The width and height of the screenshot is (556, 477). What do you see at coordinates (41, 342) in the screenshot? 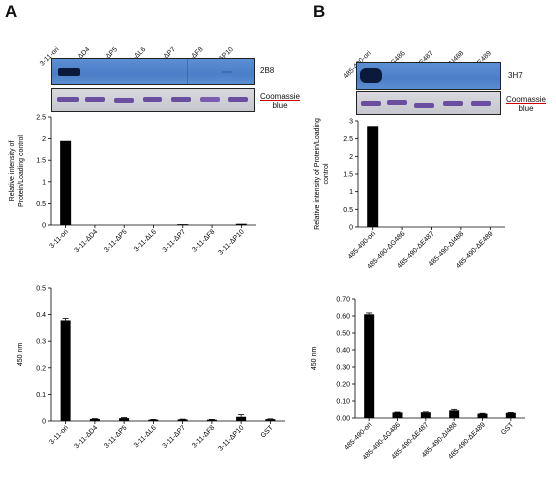
I see `y-tick-label: 0.3` at bounding box center [41, 342].